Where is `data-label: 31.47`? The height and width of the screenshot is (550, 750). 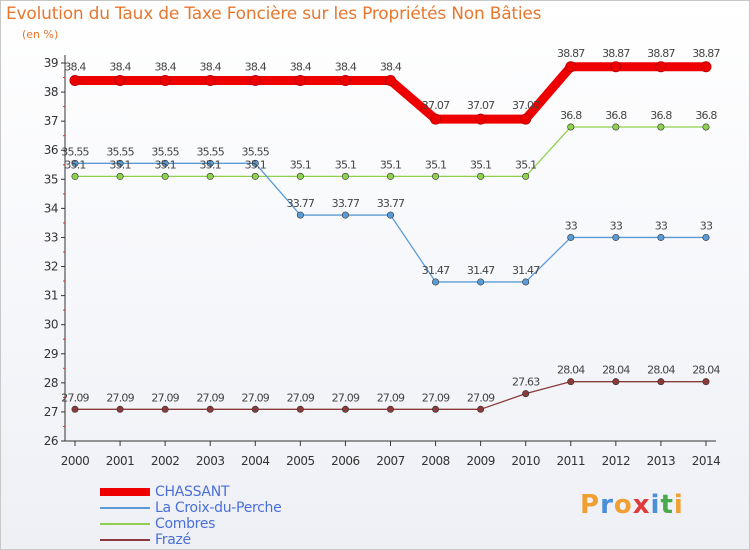 data-label: 31.47 is located at coordinates (481, 270).